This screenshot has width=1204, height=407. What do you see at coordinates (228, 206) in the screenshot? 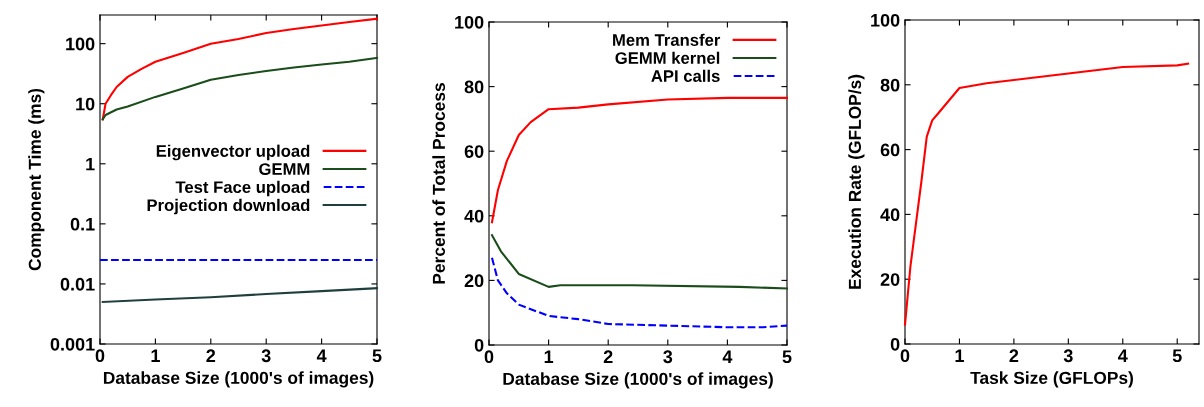
I see `legend-label: Projection download` at bounding box center [228, 206].